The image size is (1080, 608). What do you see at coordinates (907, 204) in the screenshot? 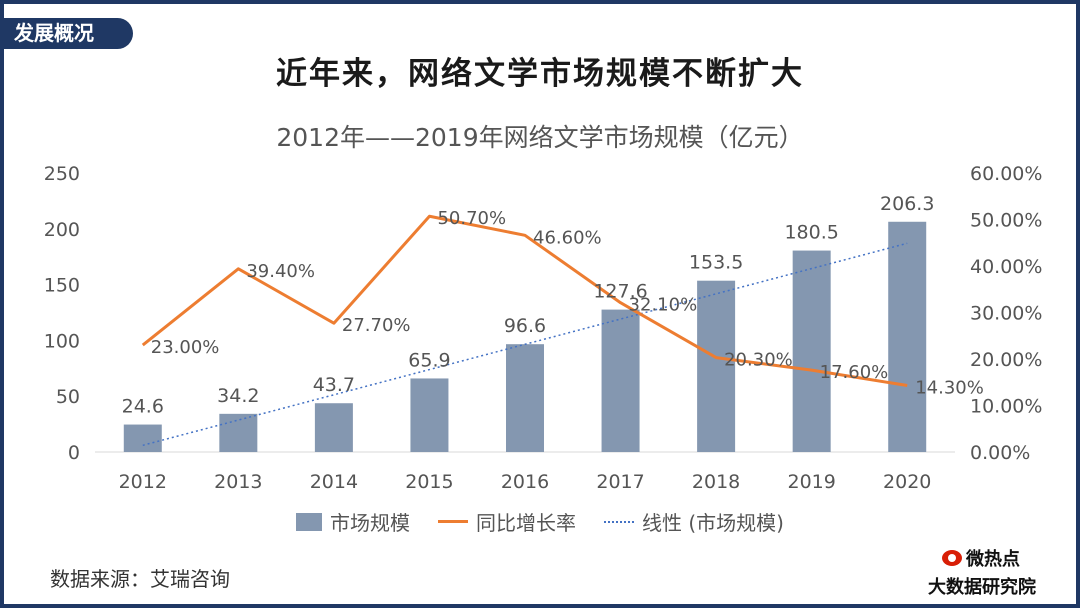
I see `bar-value-label: 206.3` at bounding box center [907, 204].